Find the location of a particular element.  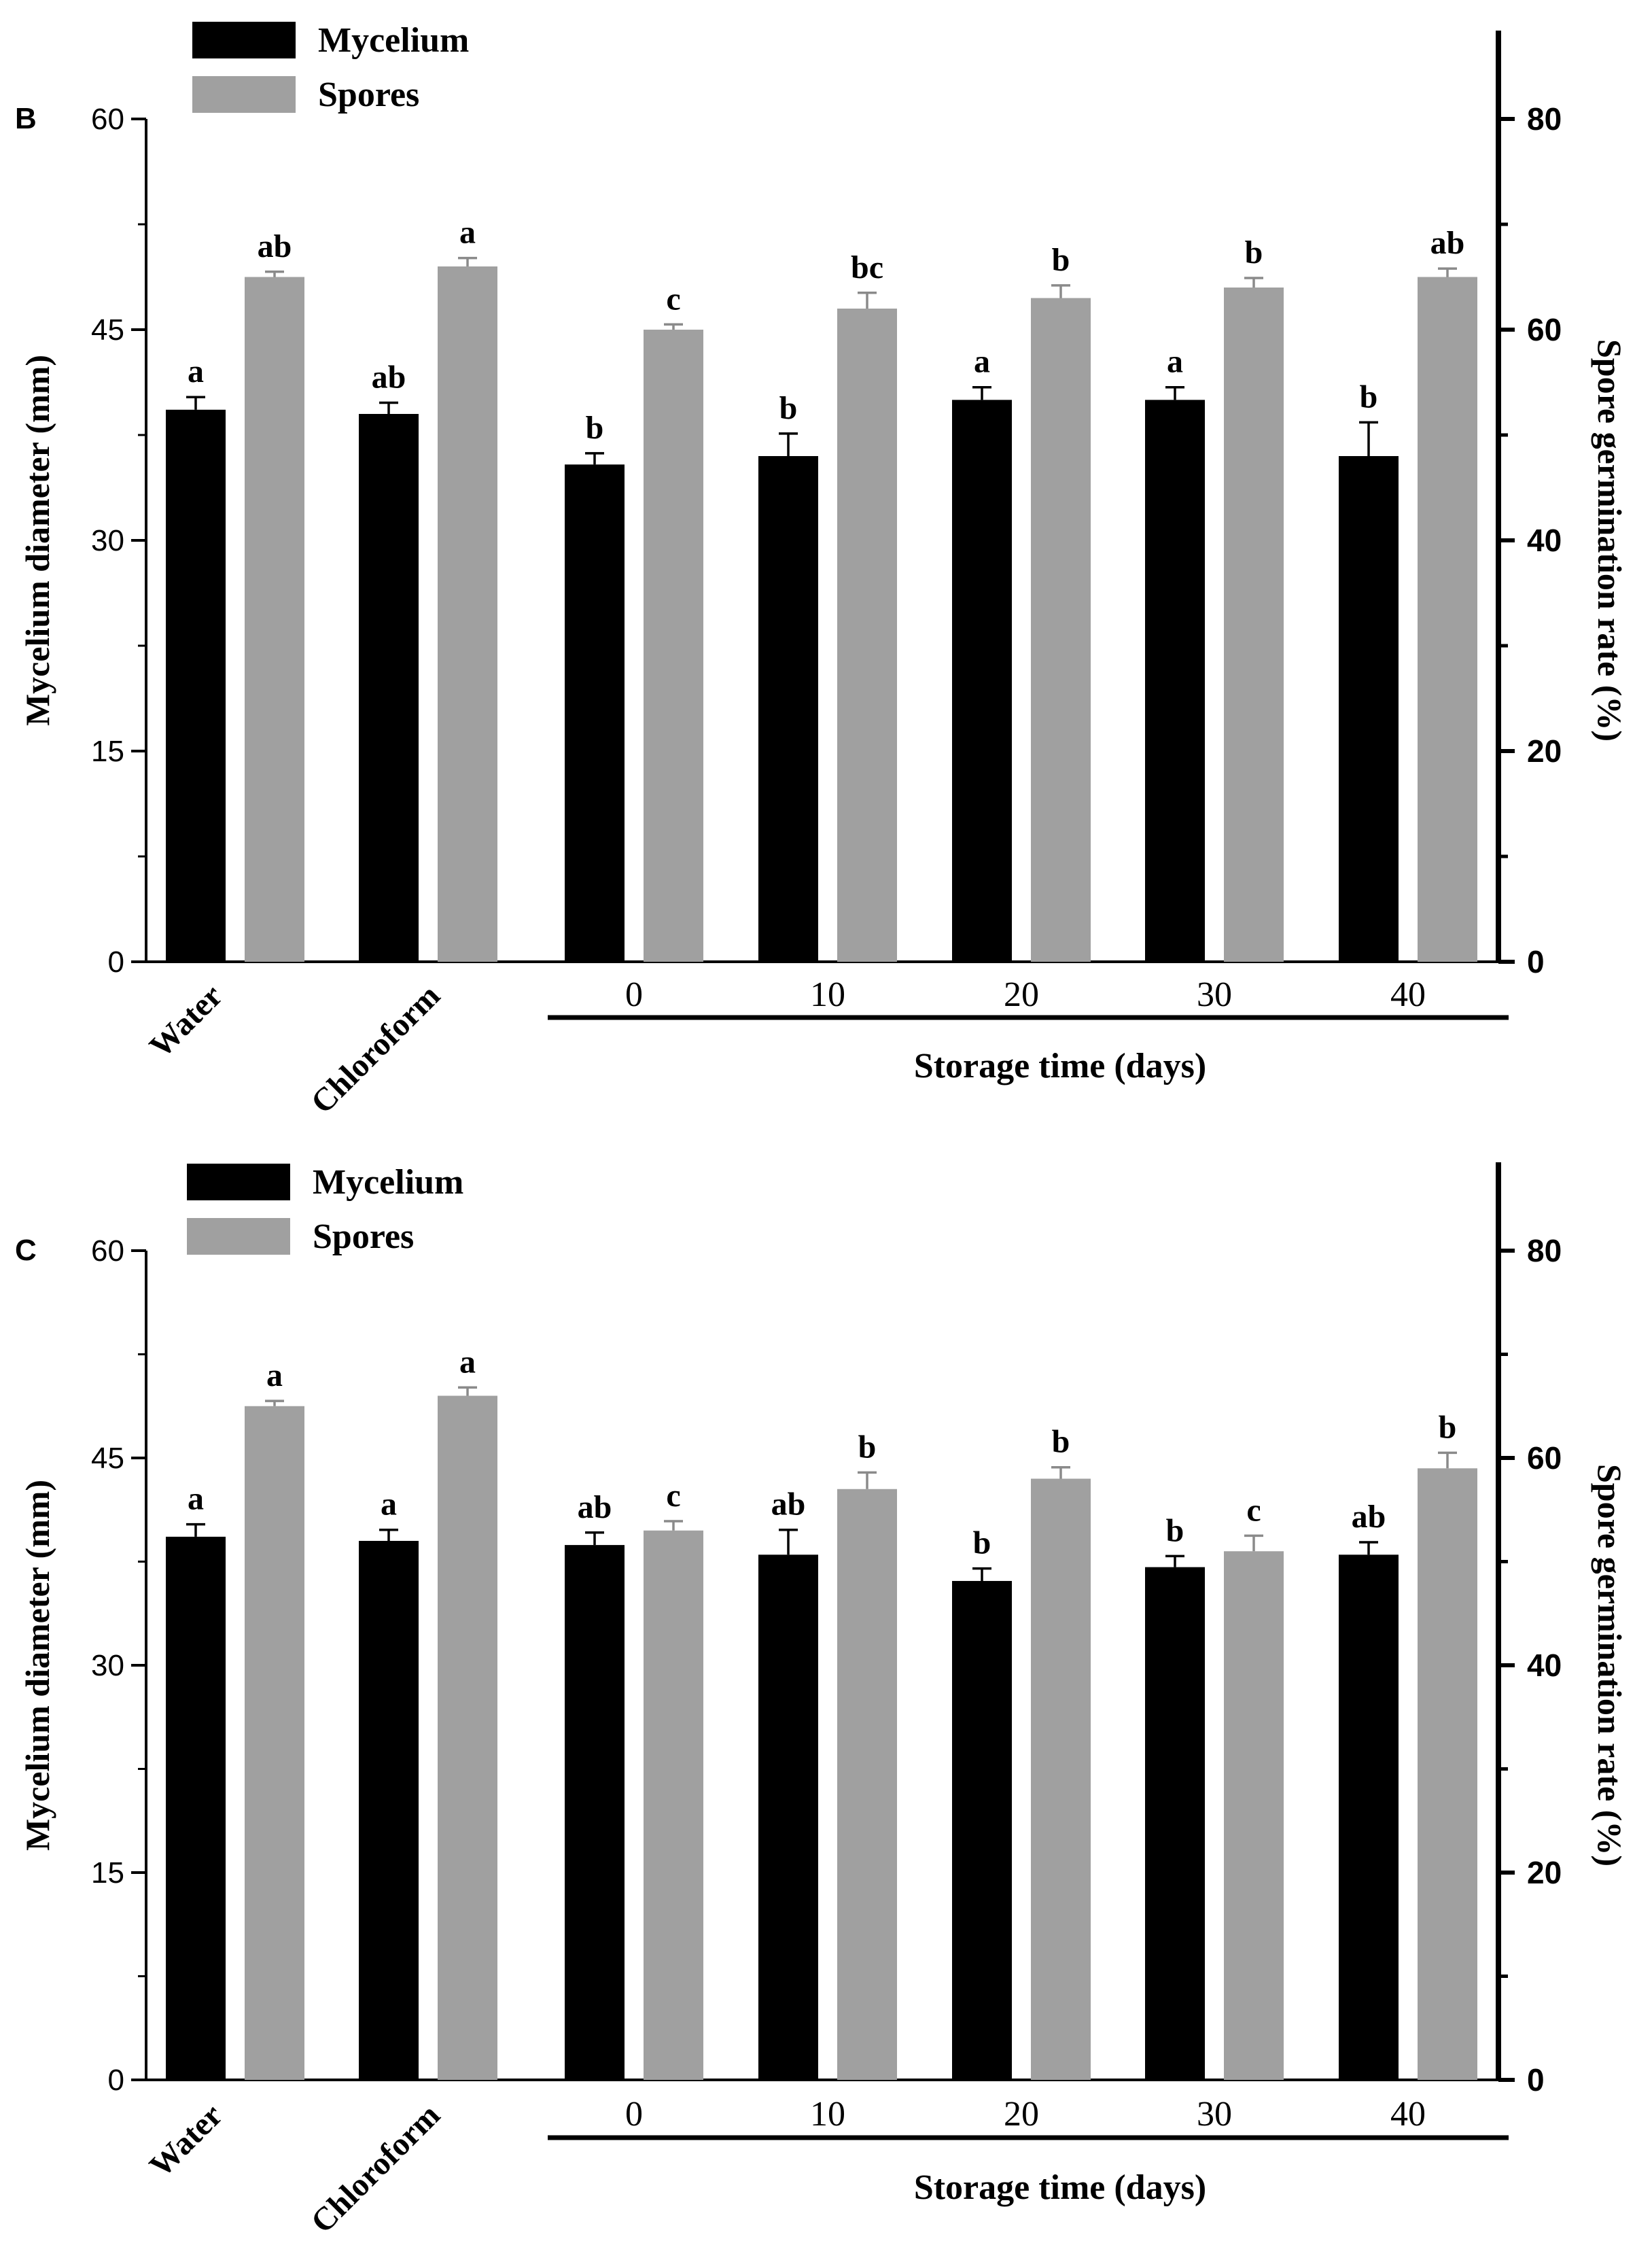

significance-letter-spores: bc is located at coordinates (867, 267).